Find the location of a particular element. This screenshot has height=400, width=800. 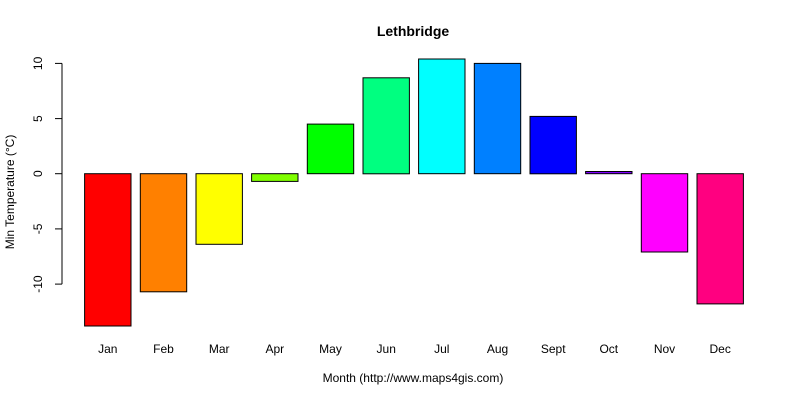

x-tick-jun: Jun is located at coordinates (386, 349).